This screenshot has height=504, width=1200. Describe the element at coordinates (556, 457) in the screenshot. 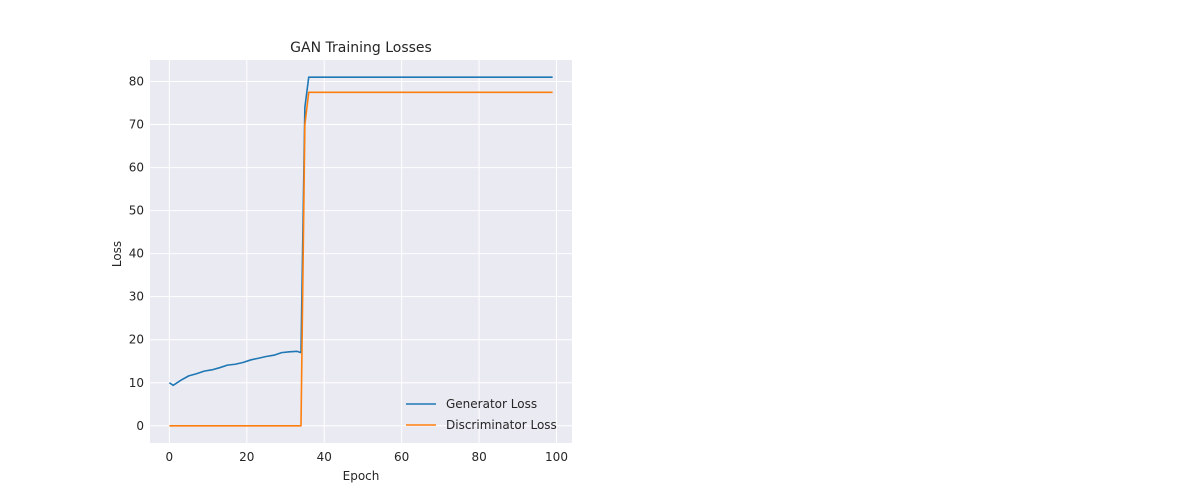

I see `x-tick-label: 100` at that location.